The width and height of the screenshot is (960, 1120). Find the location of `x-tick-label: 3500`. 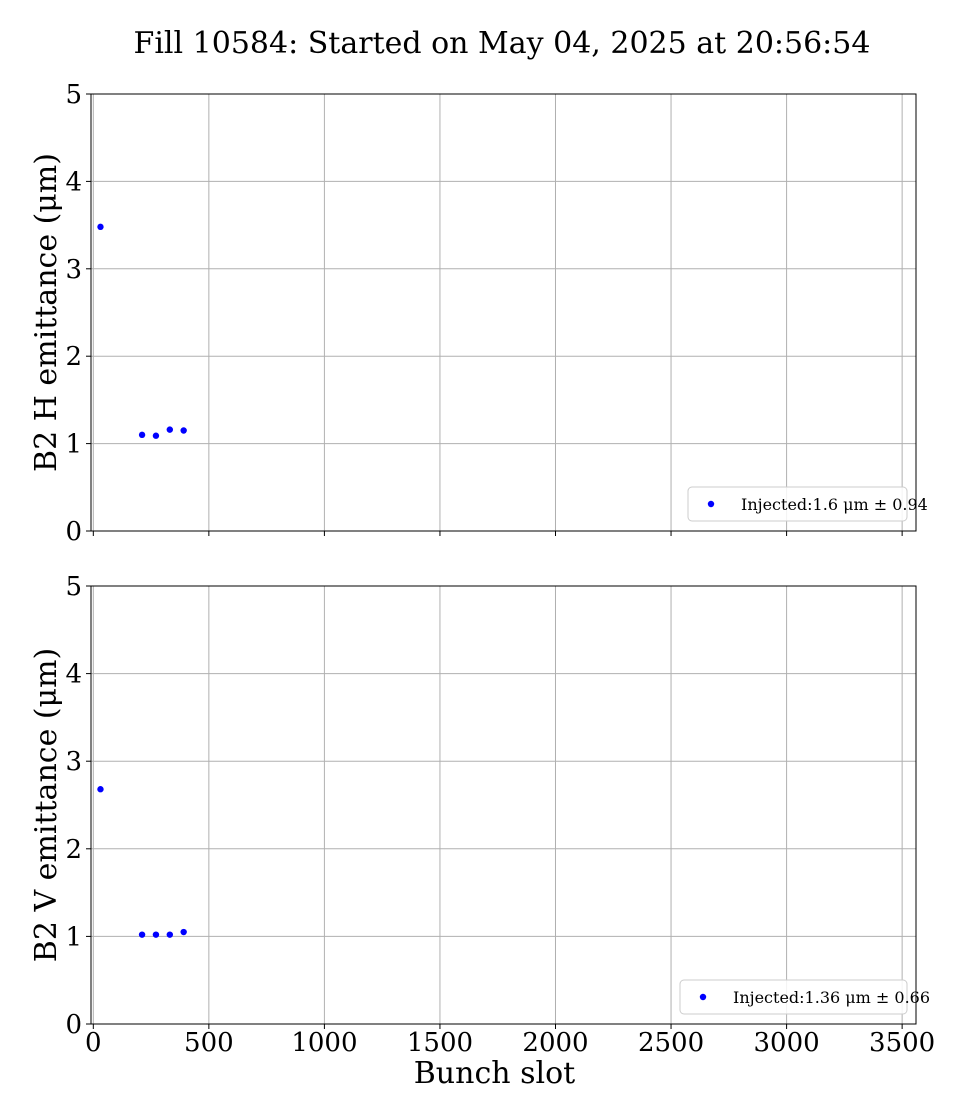

x-tick-label: 3500 is located at coordinates (902, 1043).